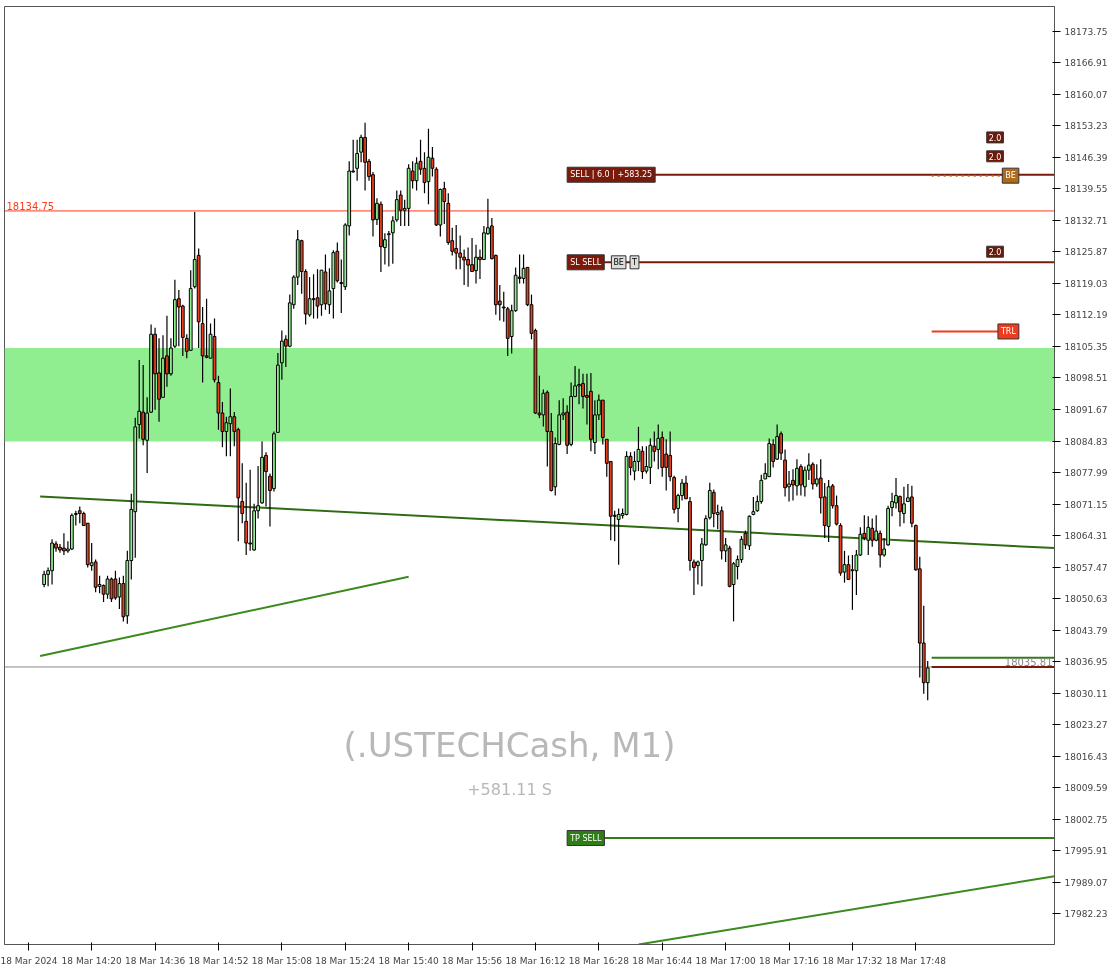 The width and height of the screenshot is (1117, 975). Describe the element at coordinates (1010, 176) in the screenshot. I see `series-label: BE` at that location.